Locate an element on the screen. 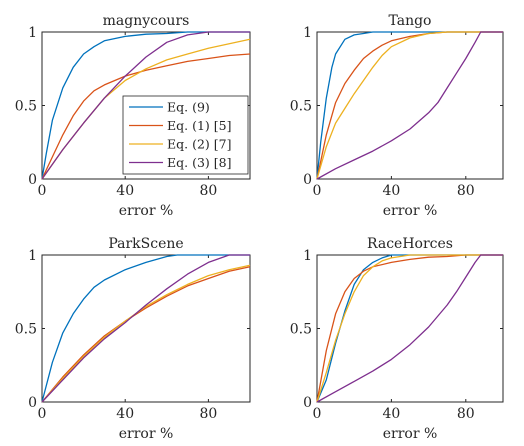 The width and height of the screenshot is (524, 446). chart-title: RaceHorces is located at coordinates (410, 244).